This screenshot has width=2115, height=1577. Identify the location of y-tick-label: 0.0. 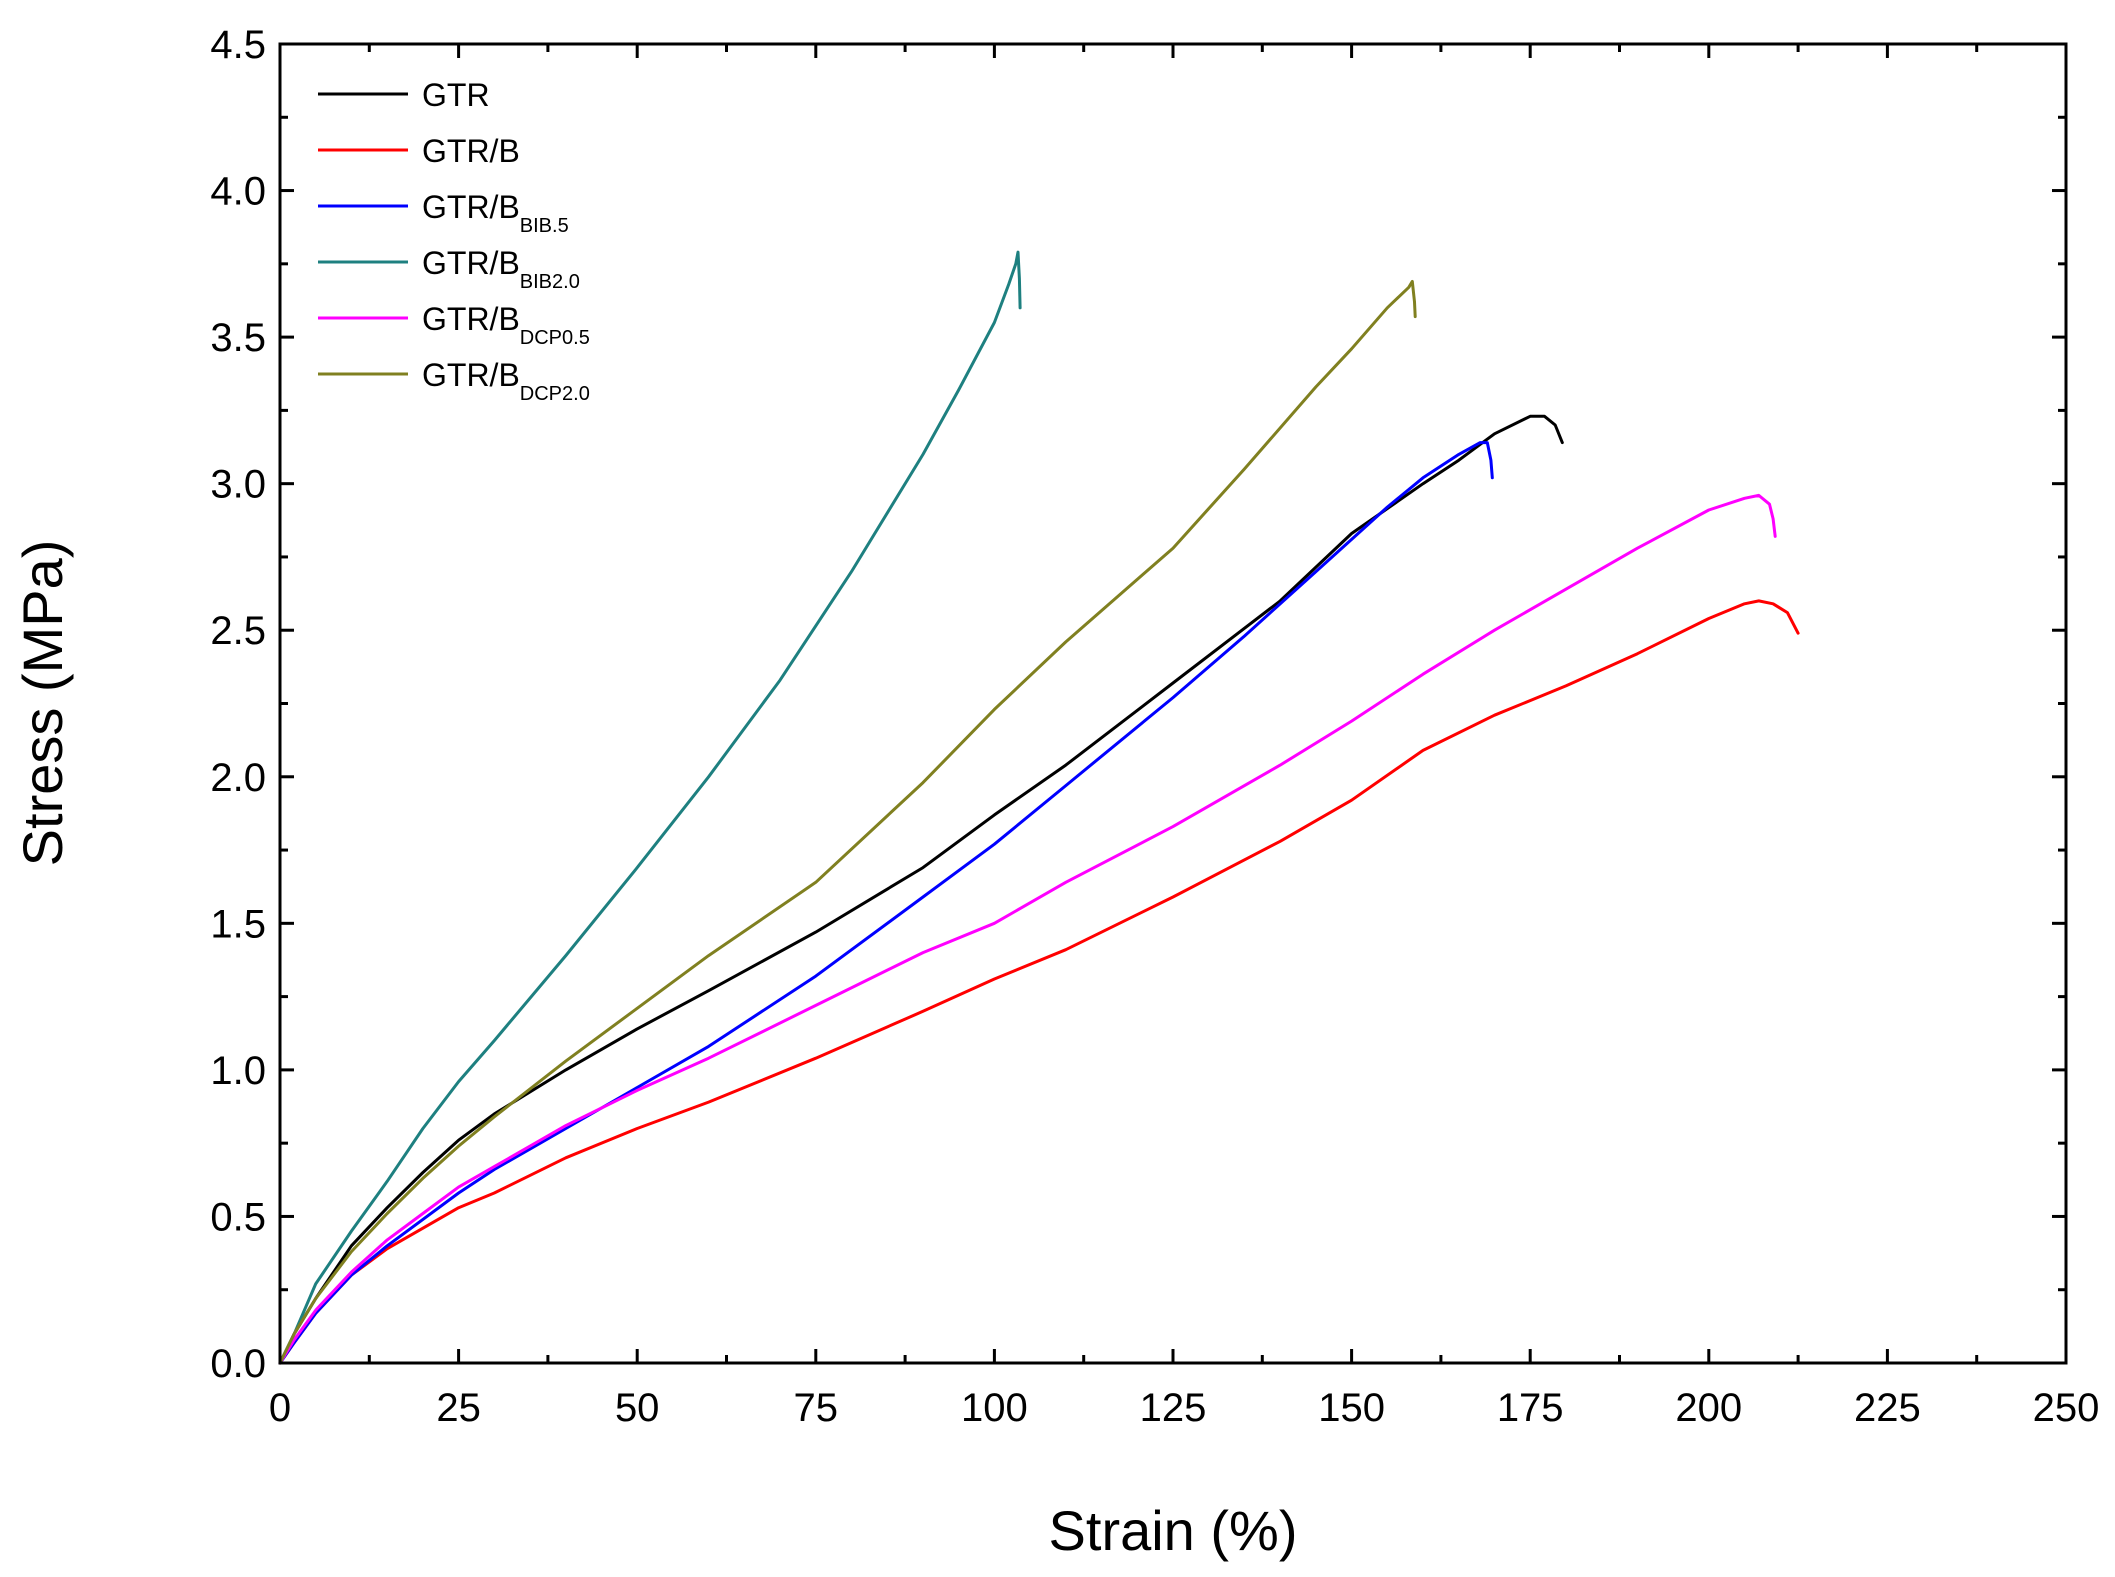
(238, 1364).